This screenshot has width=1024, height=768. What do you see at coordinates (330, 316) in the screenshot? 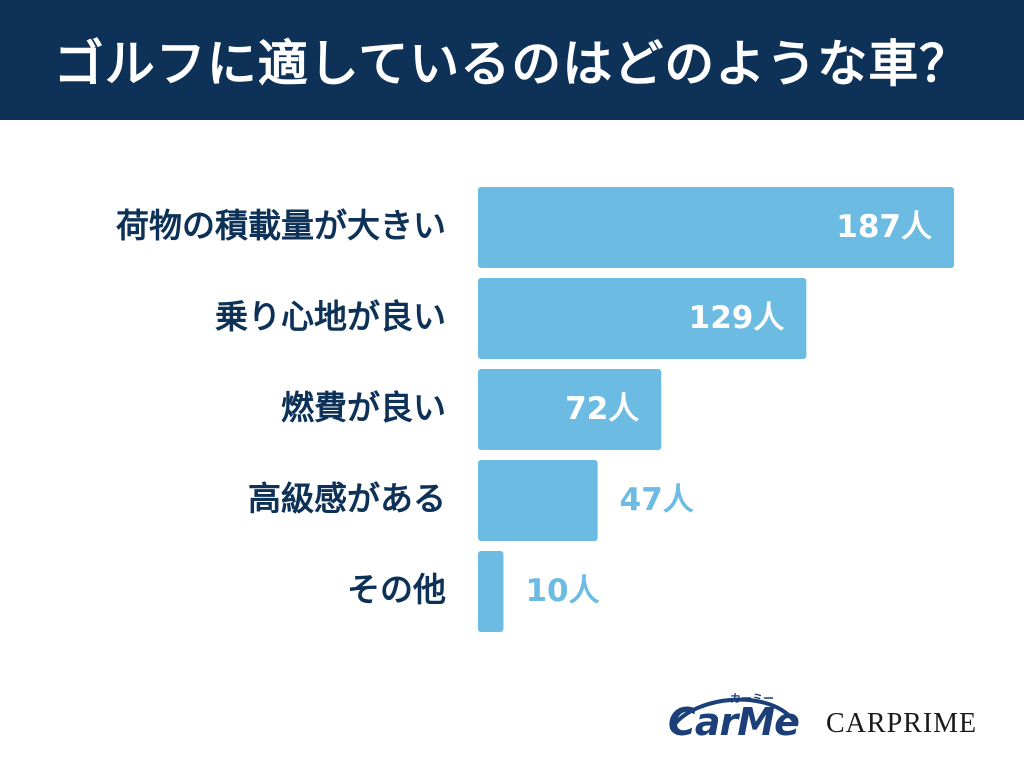
I see `category-label-1: 乗り心地が良い` at bounding box center [330, 316].